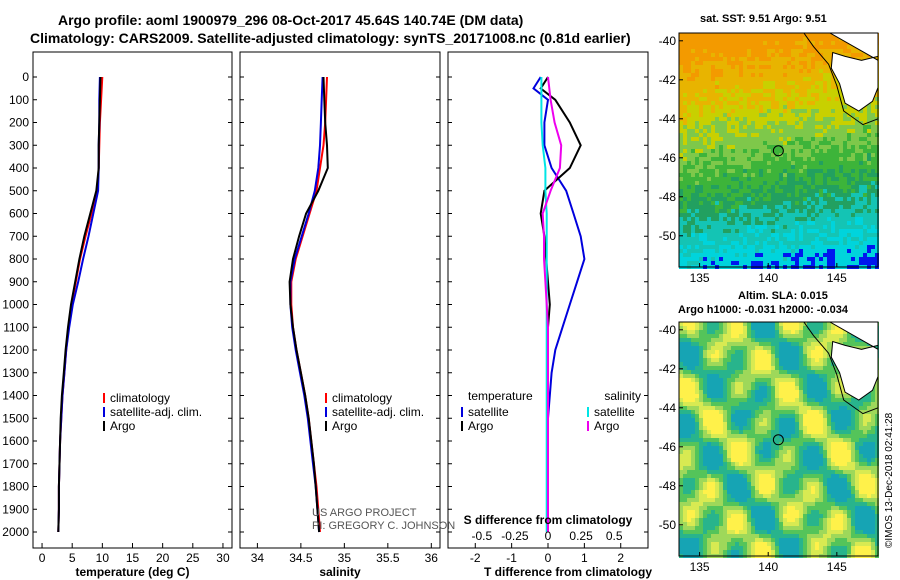 This screenshot has height=580, width=900. I want to click on legend-label: Argo, so click(345, 426).